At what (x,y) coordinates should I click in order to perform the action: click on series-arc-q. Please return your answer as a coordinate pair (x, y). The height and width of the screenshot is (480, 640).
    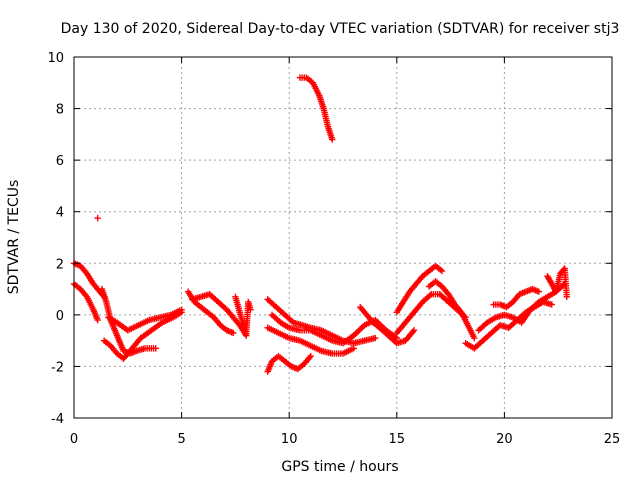
    Looking at the image, I should click on (451, 310).